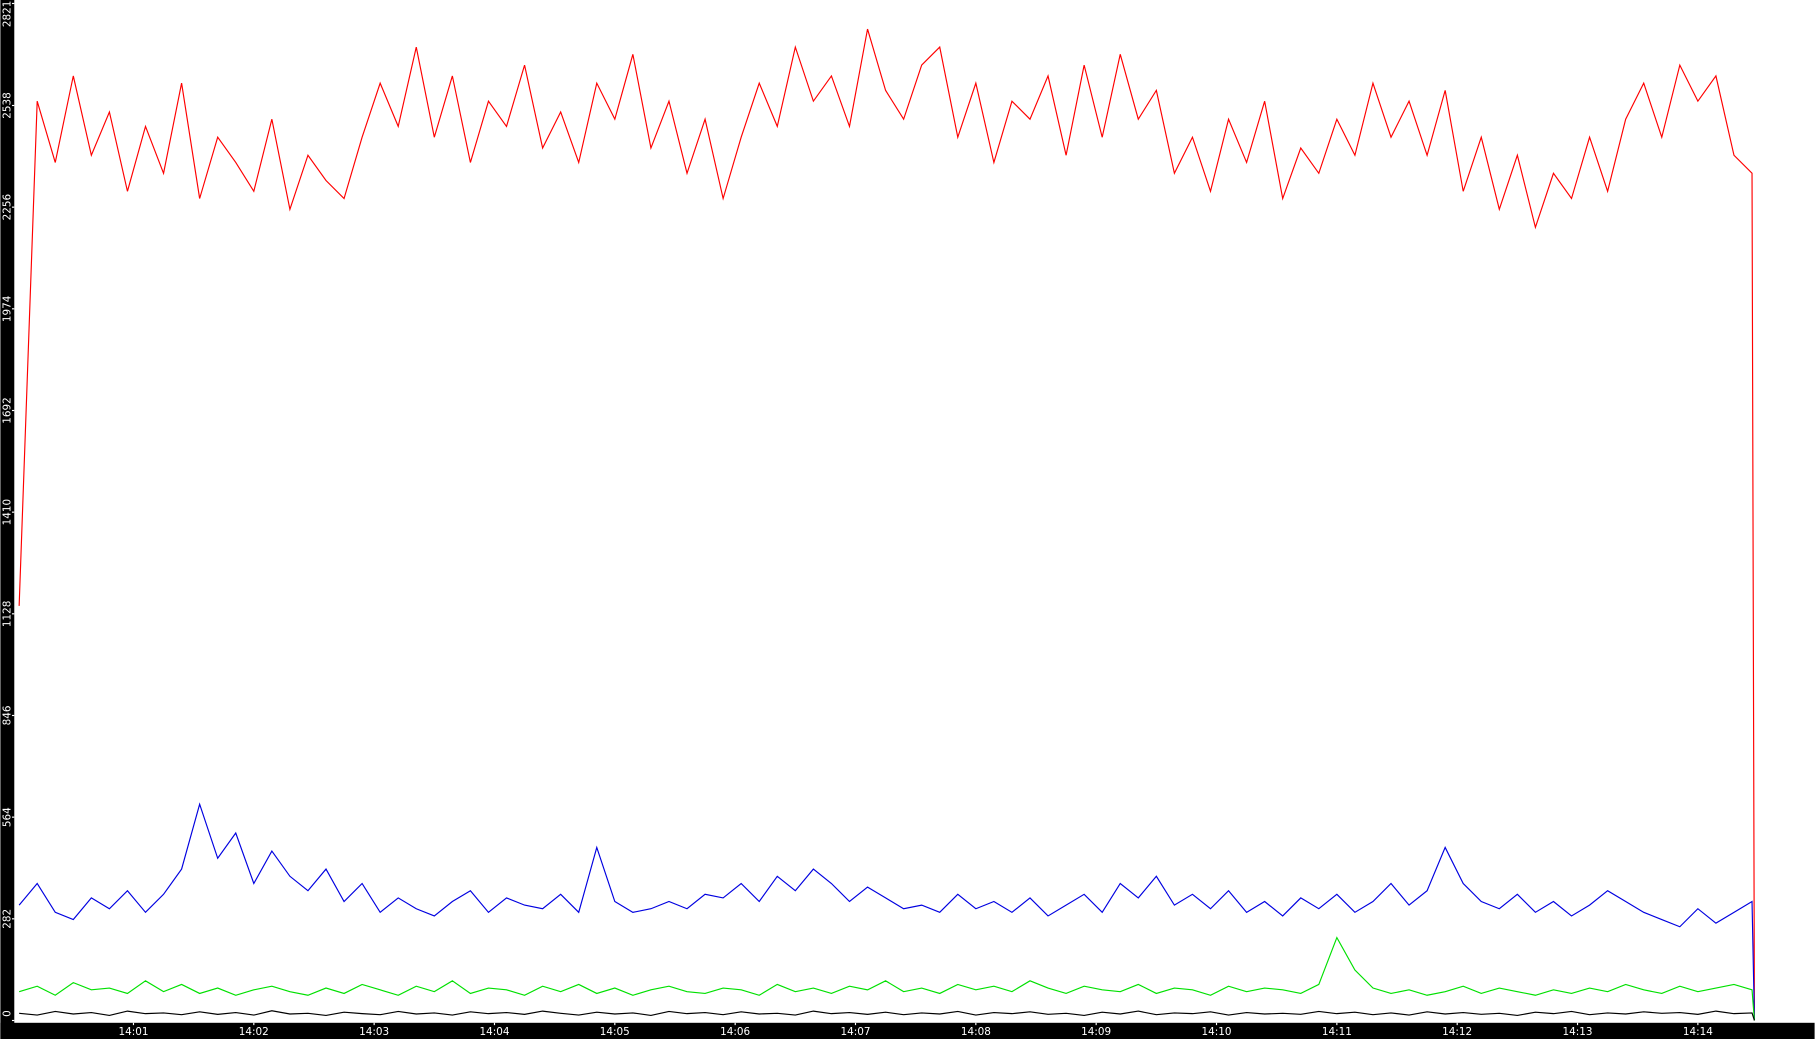  Describe the element at coordinates (7, 614) in the screenshot. I see `y-tick-label: 1128` at that location.